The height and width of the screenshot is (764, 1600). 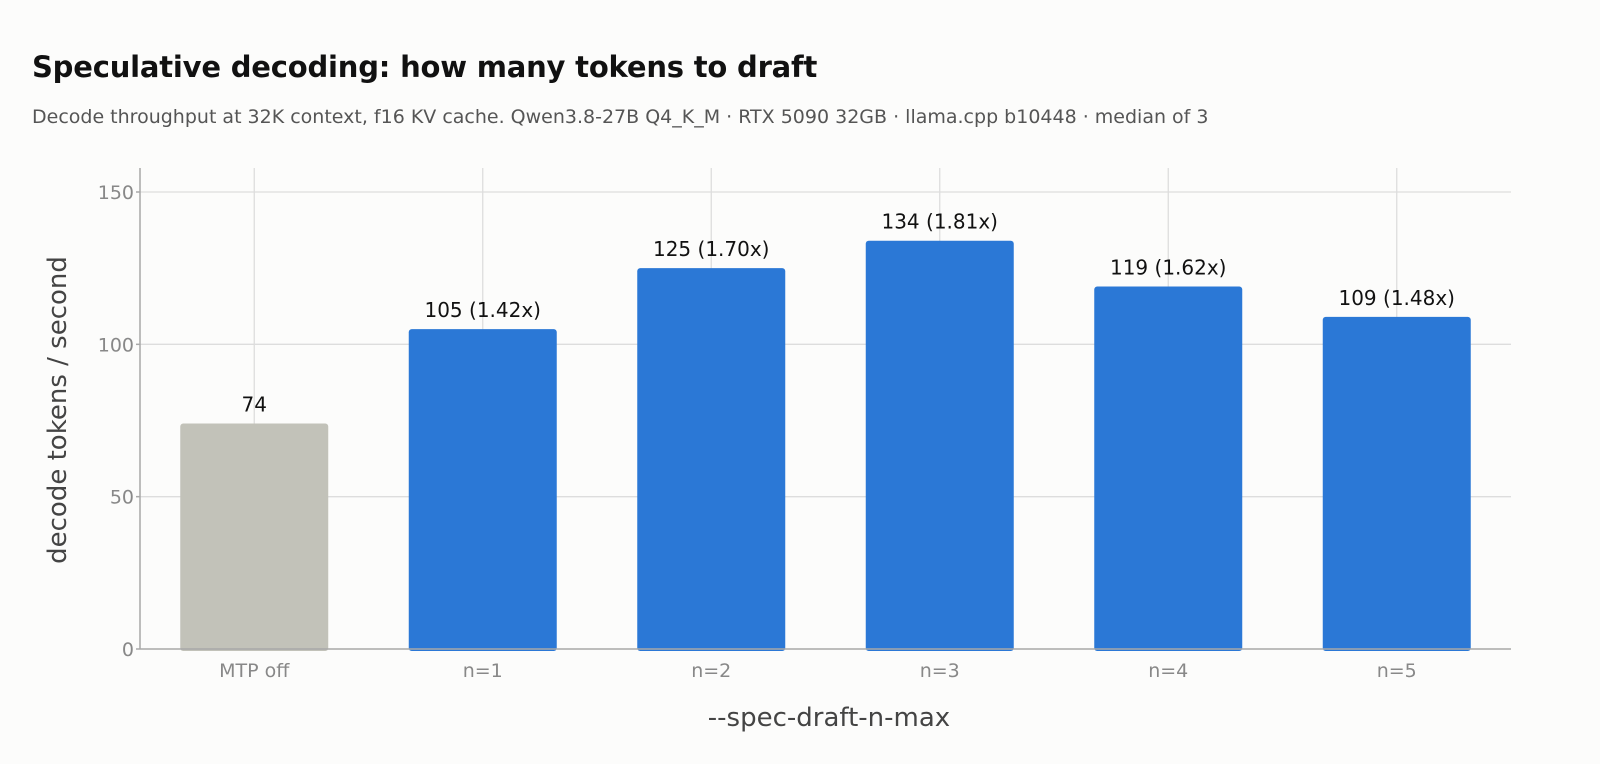 What do you see at coordinates (1168, 267) in the screenshot?
I see `bar-data-label: 119 (1.62x)` at bounding box center [1168, 267].